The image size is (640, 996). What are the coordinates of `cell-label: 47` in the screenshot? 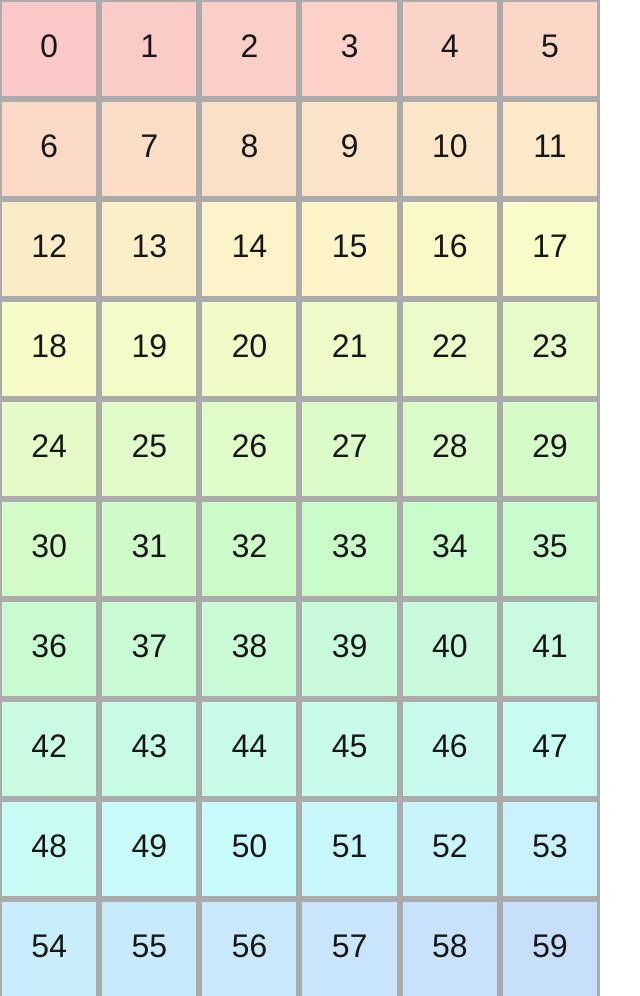 It's located at (550, 745).